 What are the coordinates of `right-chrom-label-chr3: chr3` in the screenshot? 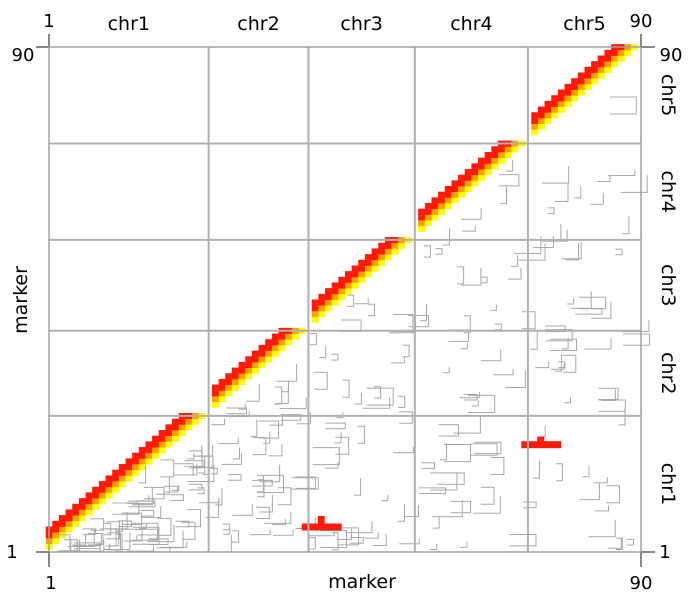 It's located at (668, 285).